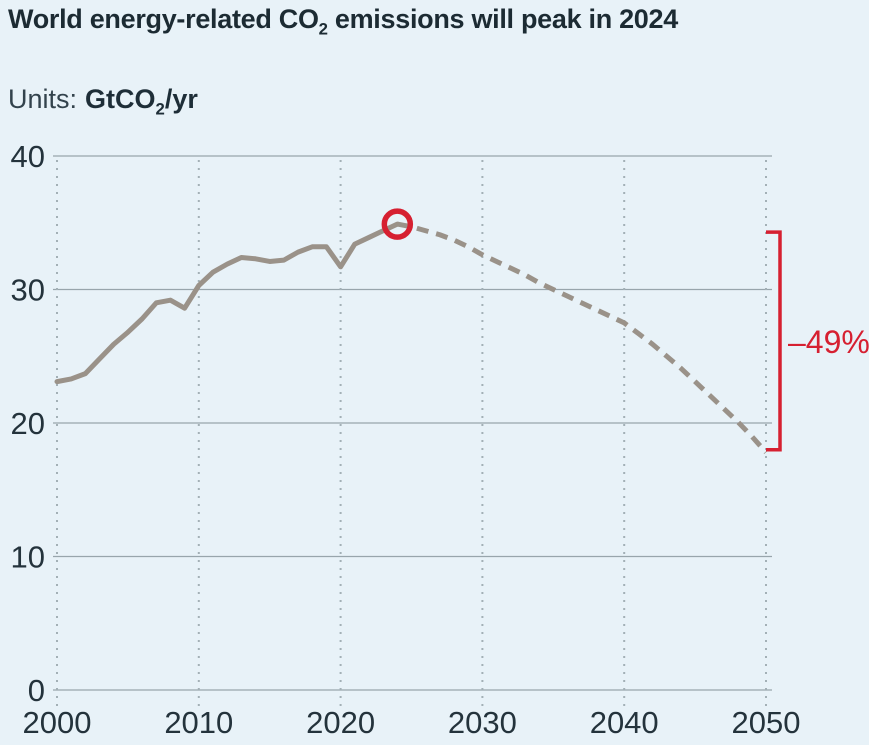 The image size is (869, 745). I want to click on y-tick-label-20: 20, so click(28, 423).